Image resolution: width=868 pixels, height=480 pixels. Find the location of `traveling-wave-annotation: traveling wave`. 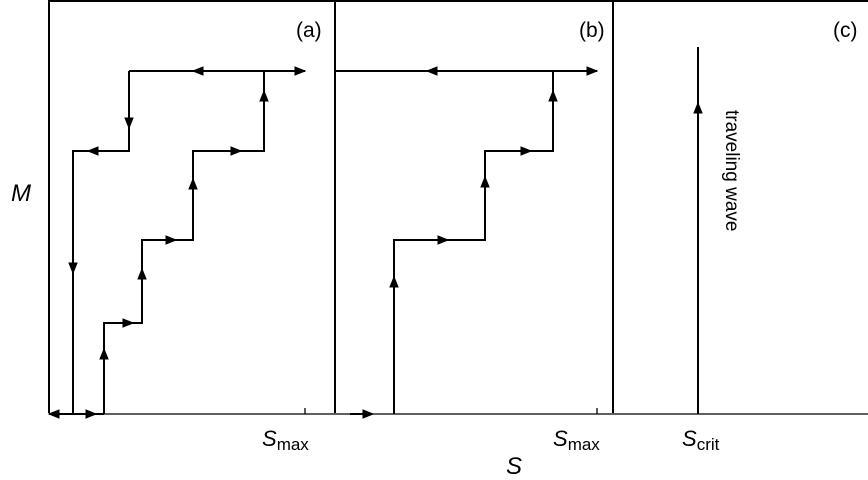

traveling-wave-annotation: traveling wave is located at coordinates (731, 171).